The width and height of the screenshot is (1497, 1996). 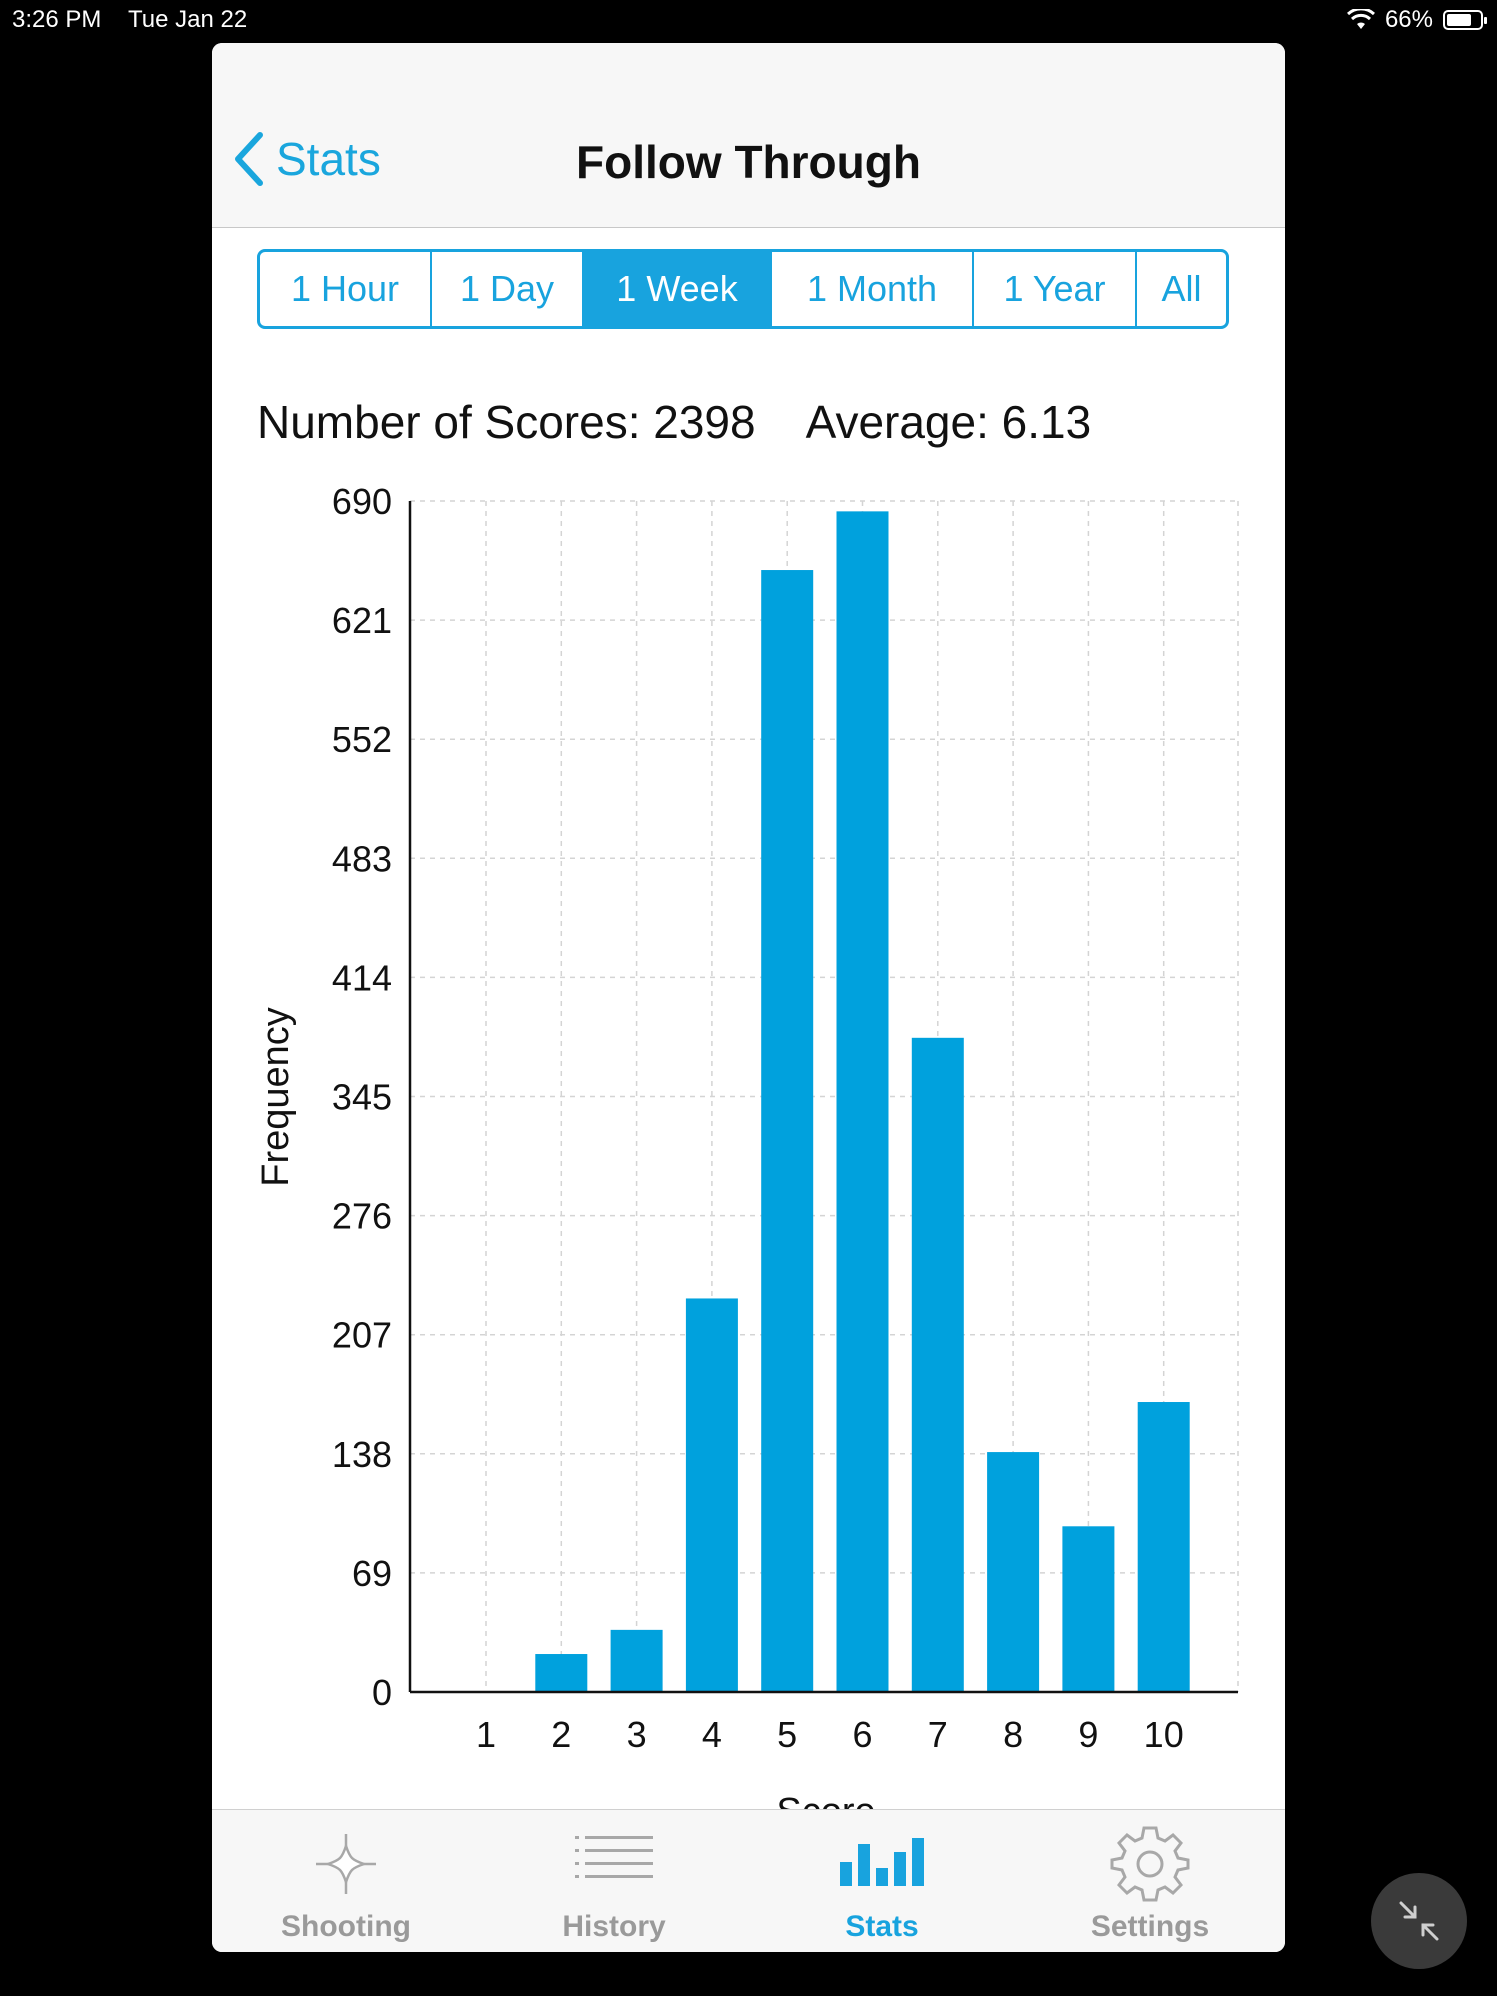 What do you see at coordinates (362, 501) in the screenshot?
I see `y-tick-label: 690` at bounding box center [362, 501].